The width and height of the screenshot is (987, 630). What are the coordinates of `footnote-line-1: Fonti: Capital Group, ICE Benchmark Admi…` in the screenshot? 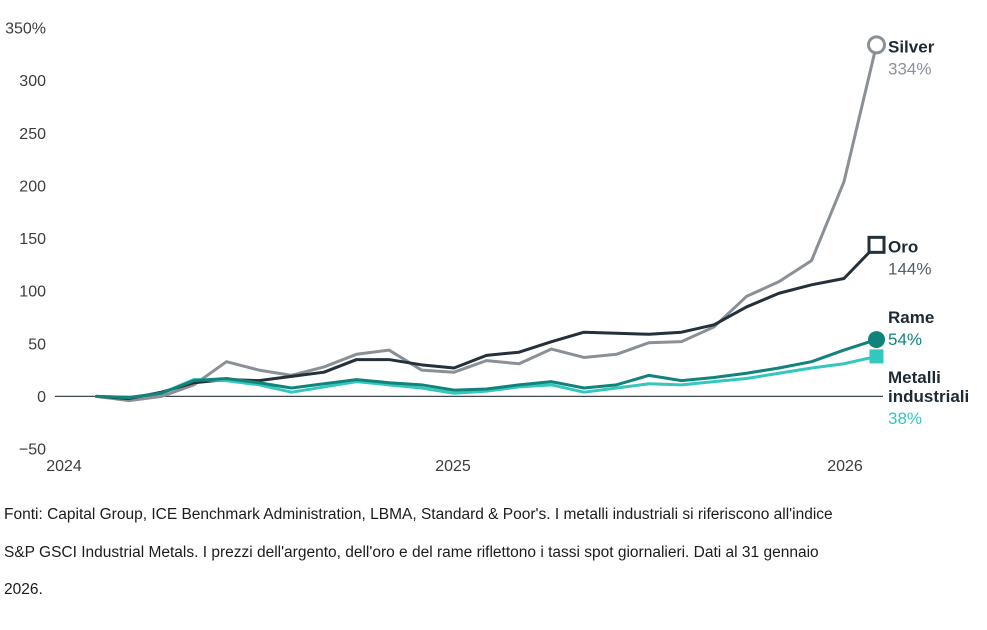 It's located at (418, 514).